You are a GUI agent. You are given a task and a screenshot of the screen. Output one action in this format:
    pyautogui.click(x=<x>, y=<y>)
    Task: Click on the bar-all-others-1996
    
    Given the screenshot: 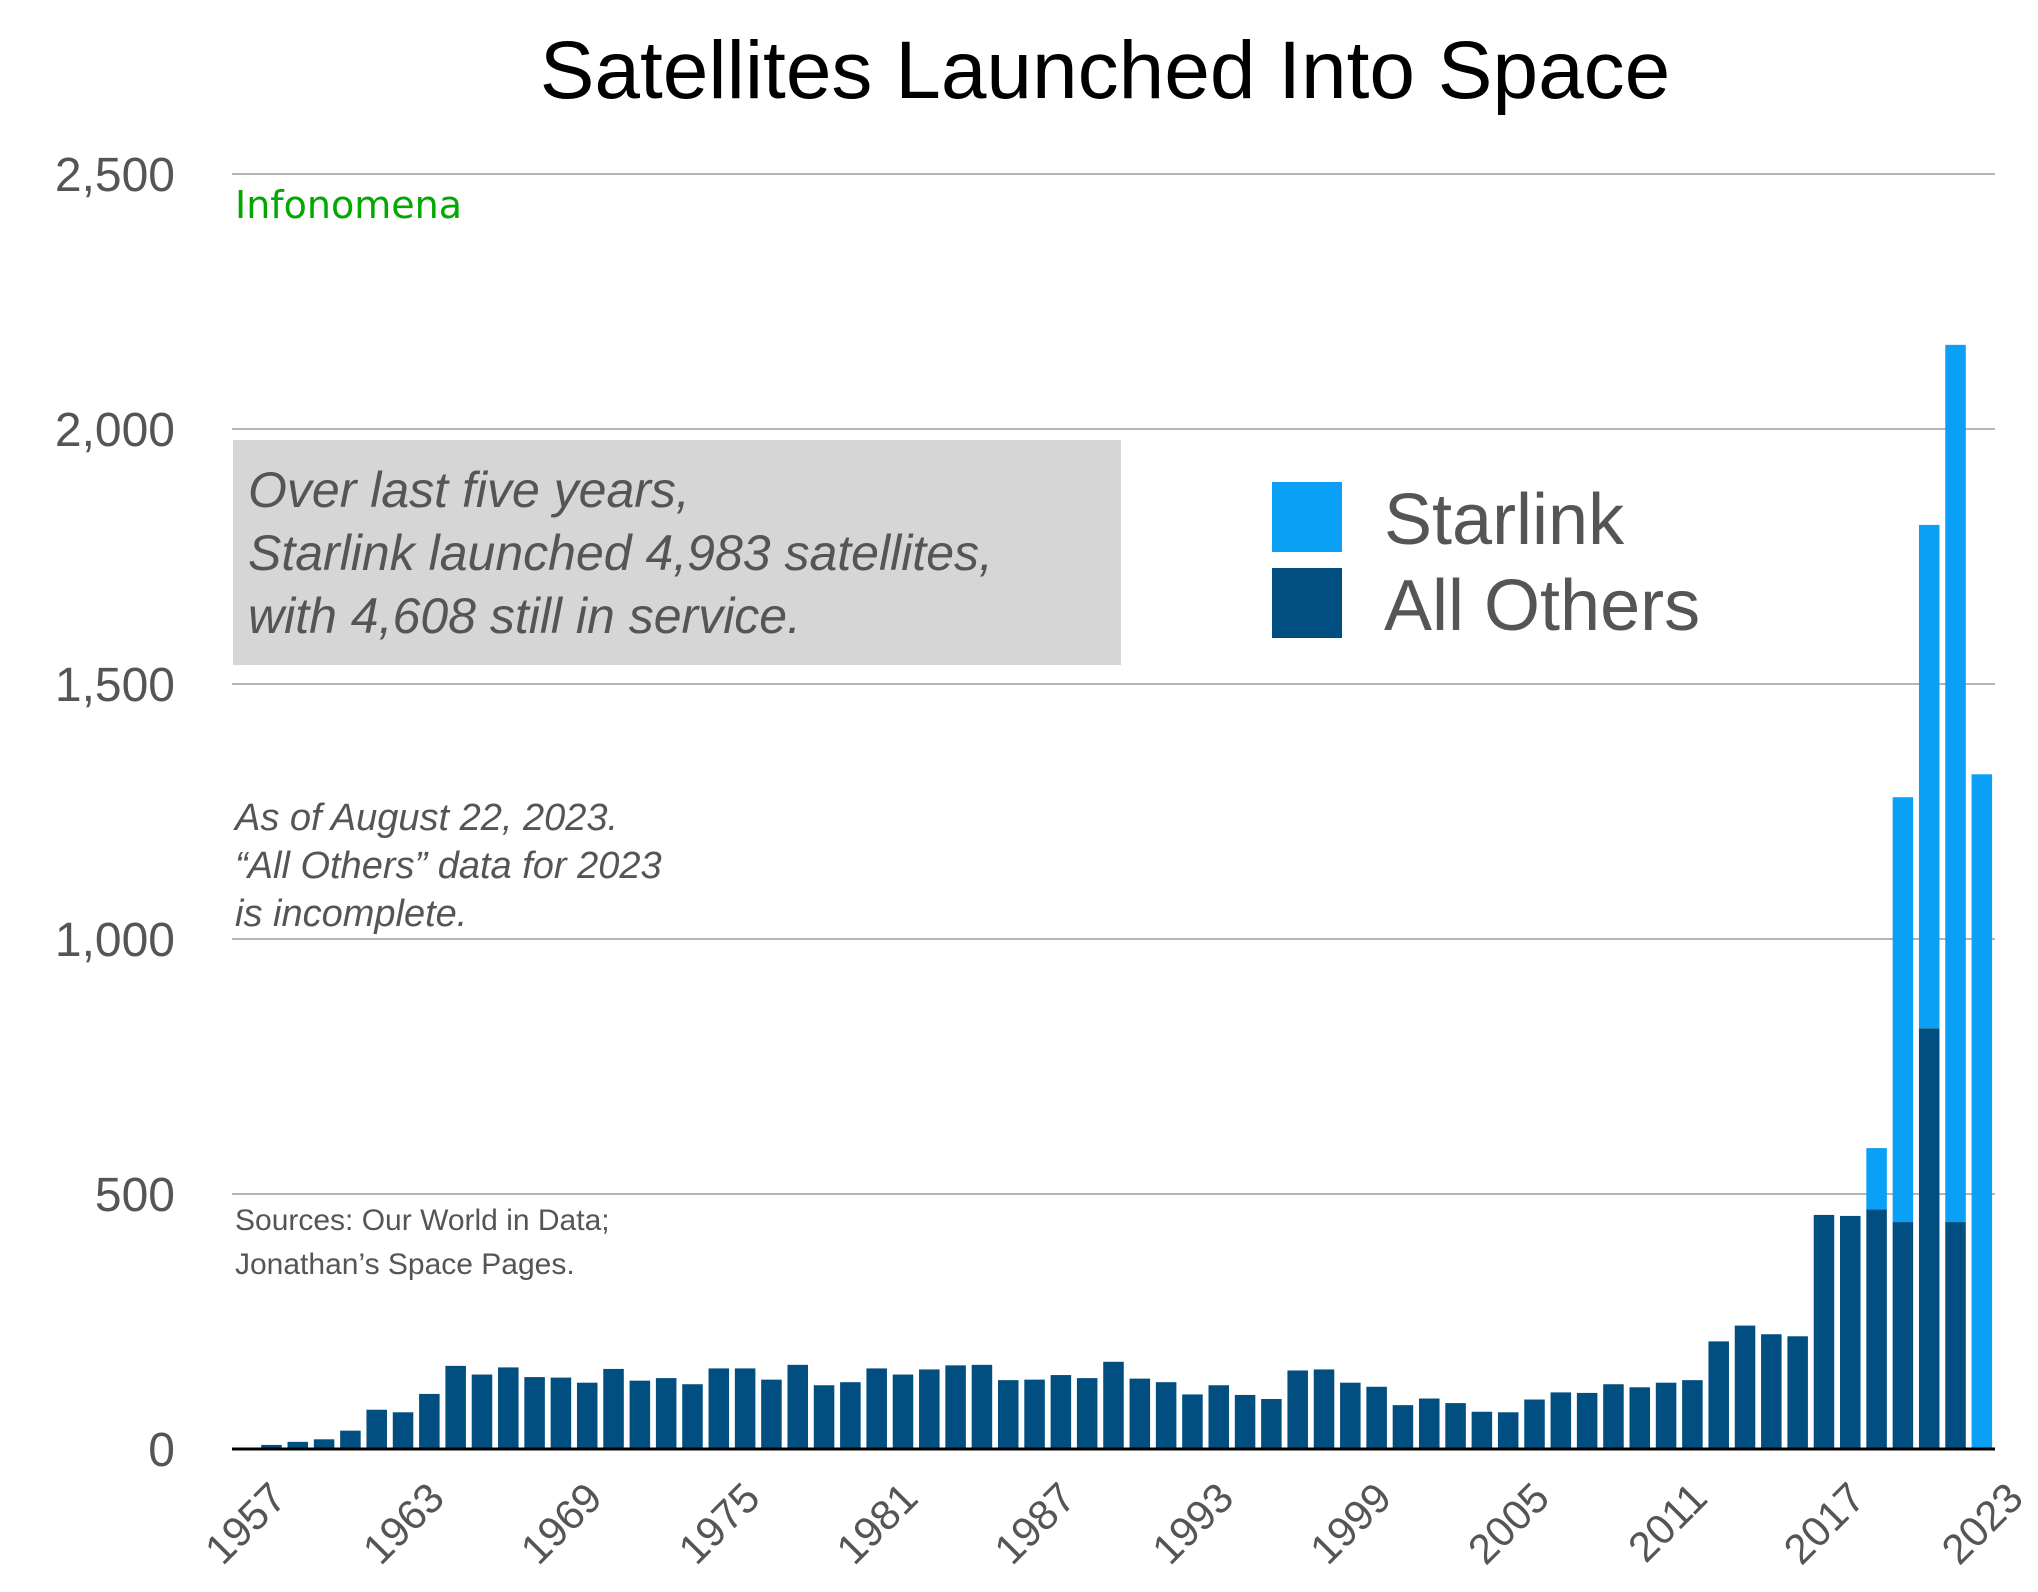 What is the action you would take?
    pyautogui.click(x=1271, y=1424)
    